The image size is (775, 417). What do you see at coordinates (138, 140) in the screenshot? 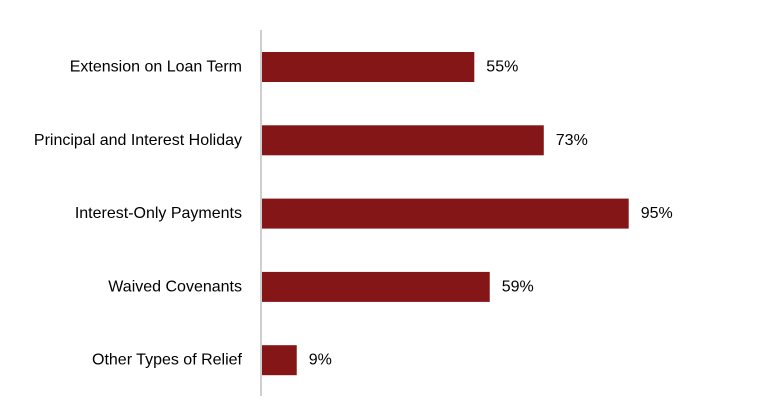
I see `category-label-1: Principal and Interest Holiday` at bounding box center [138, 140].